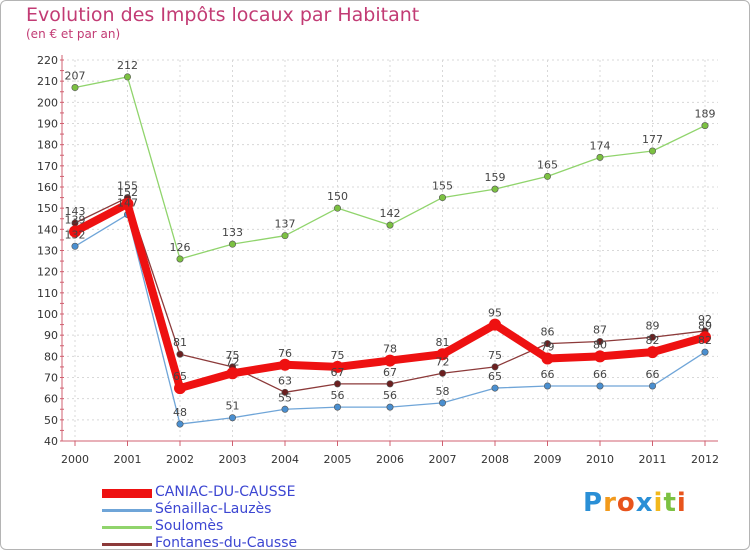 The image size is (750, 552). What do you see at coordinates (75, 459) in the screenshot?
I see `x-tick-label: 2000` at bounding box center [75, 459].